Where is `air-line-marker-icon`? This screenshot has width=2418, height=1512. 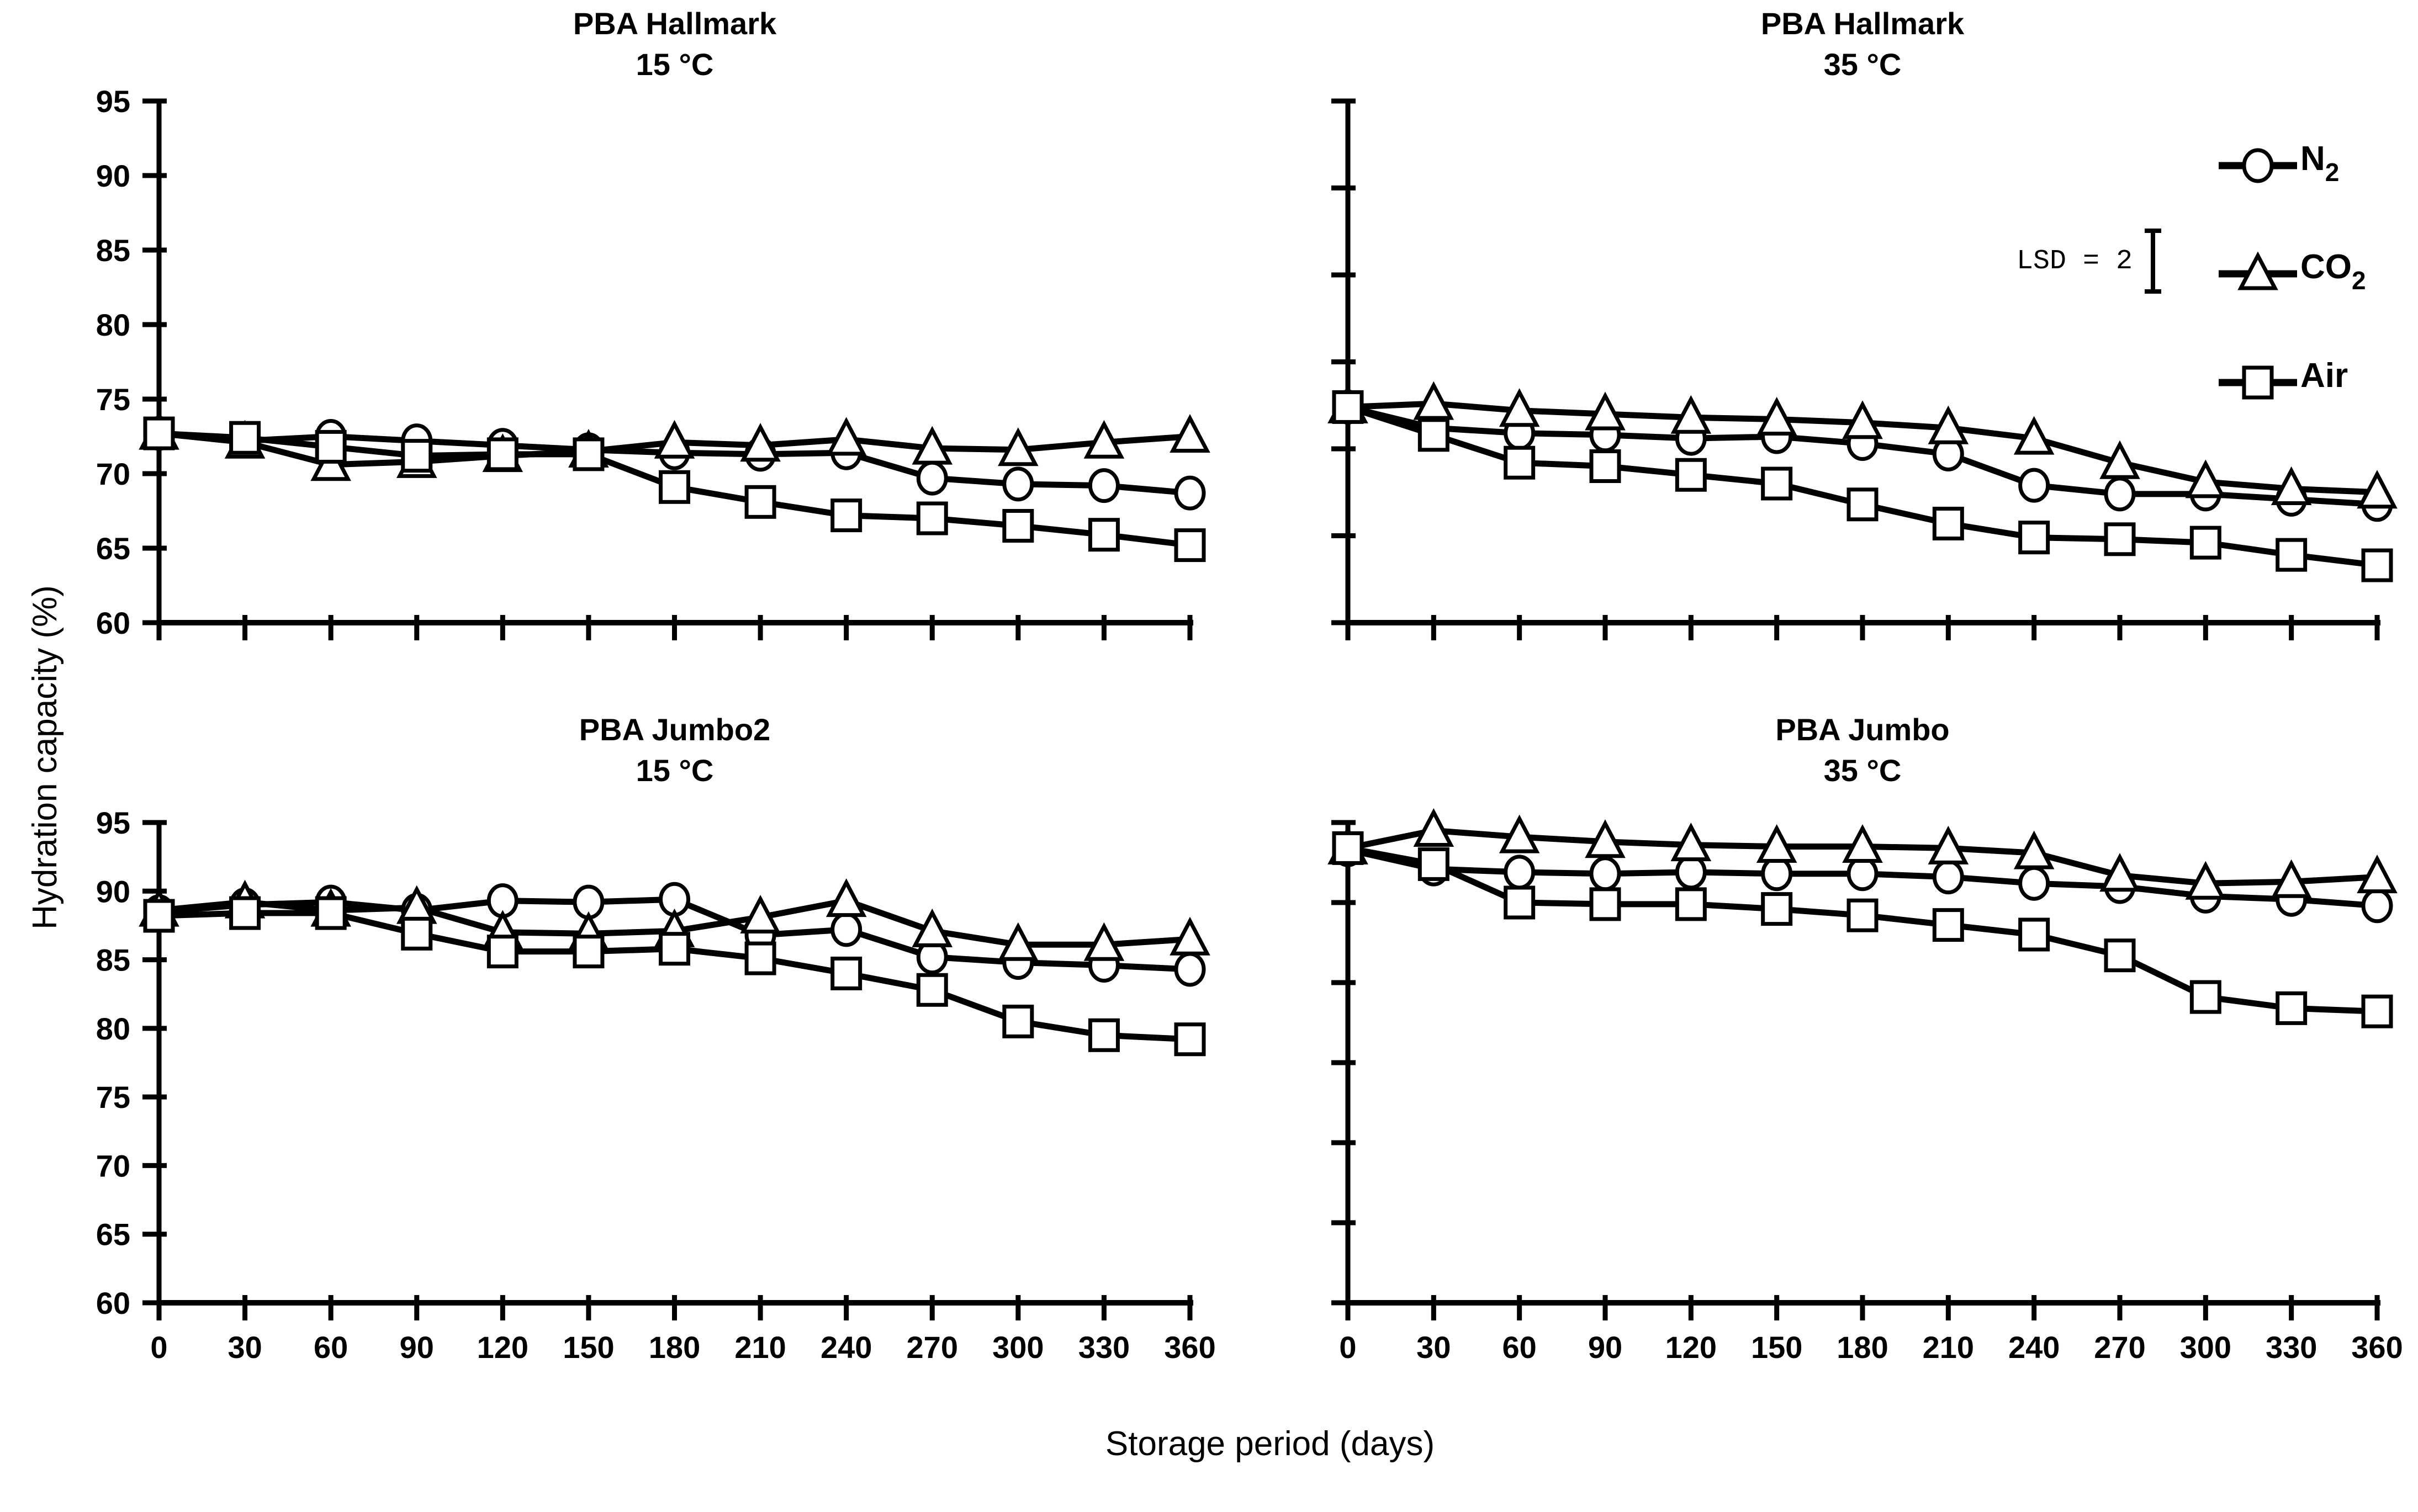 air-line-marker-icon is located at coordinates (2258, 382).